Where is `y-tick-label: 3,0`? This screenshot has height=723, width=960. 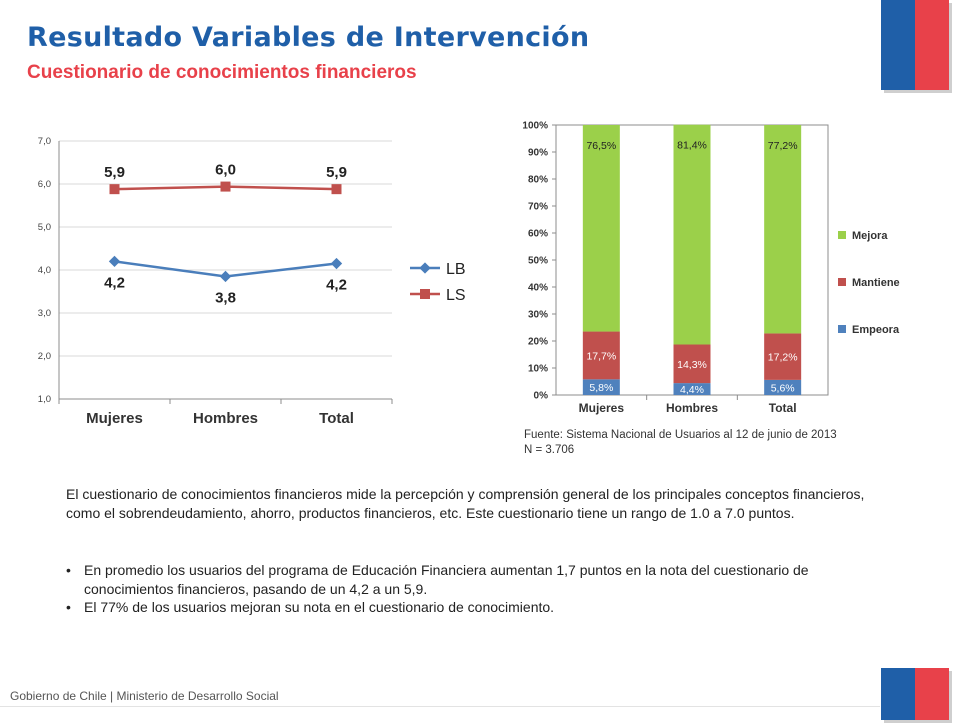
y-tick-label: 3,0 is located at coordinates (44, 313).